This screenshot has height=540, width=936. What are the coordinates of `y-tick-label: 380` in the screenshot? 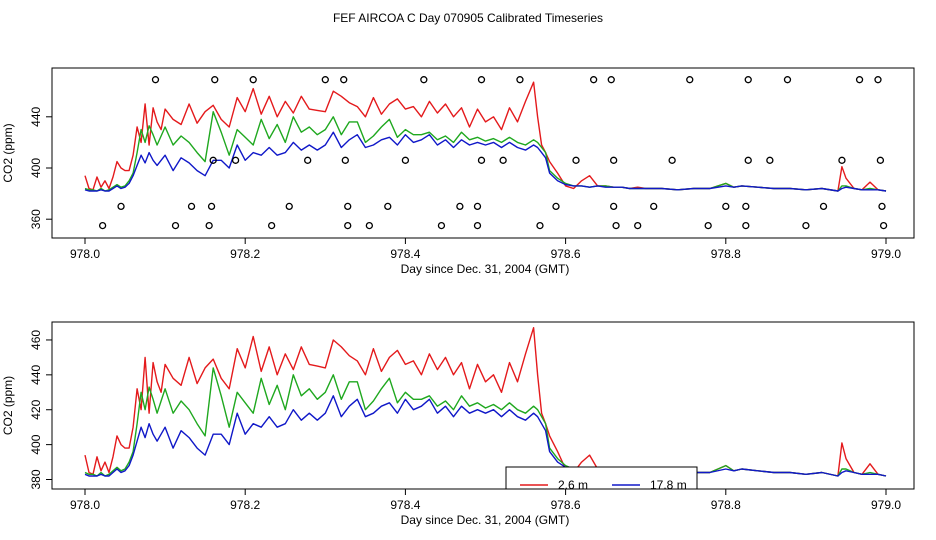 It's located at (36, 479).